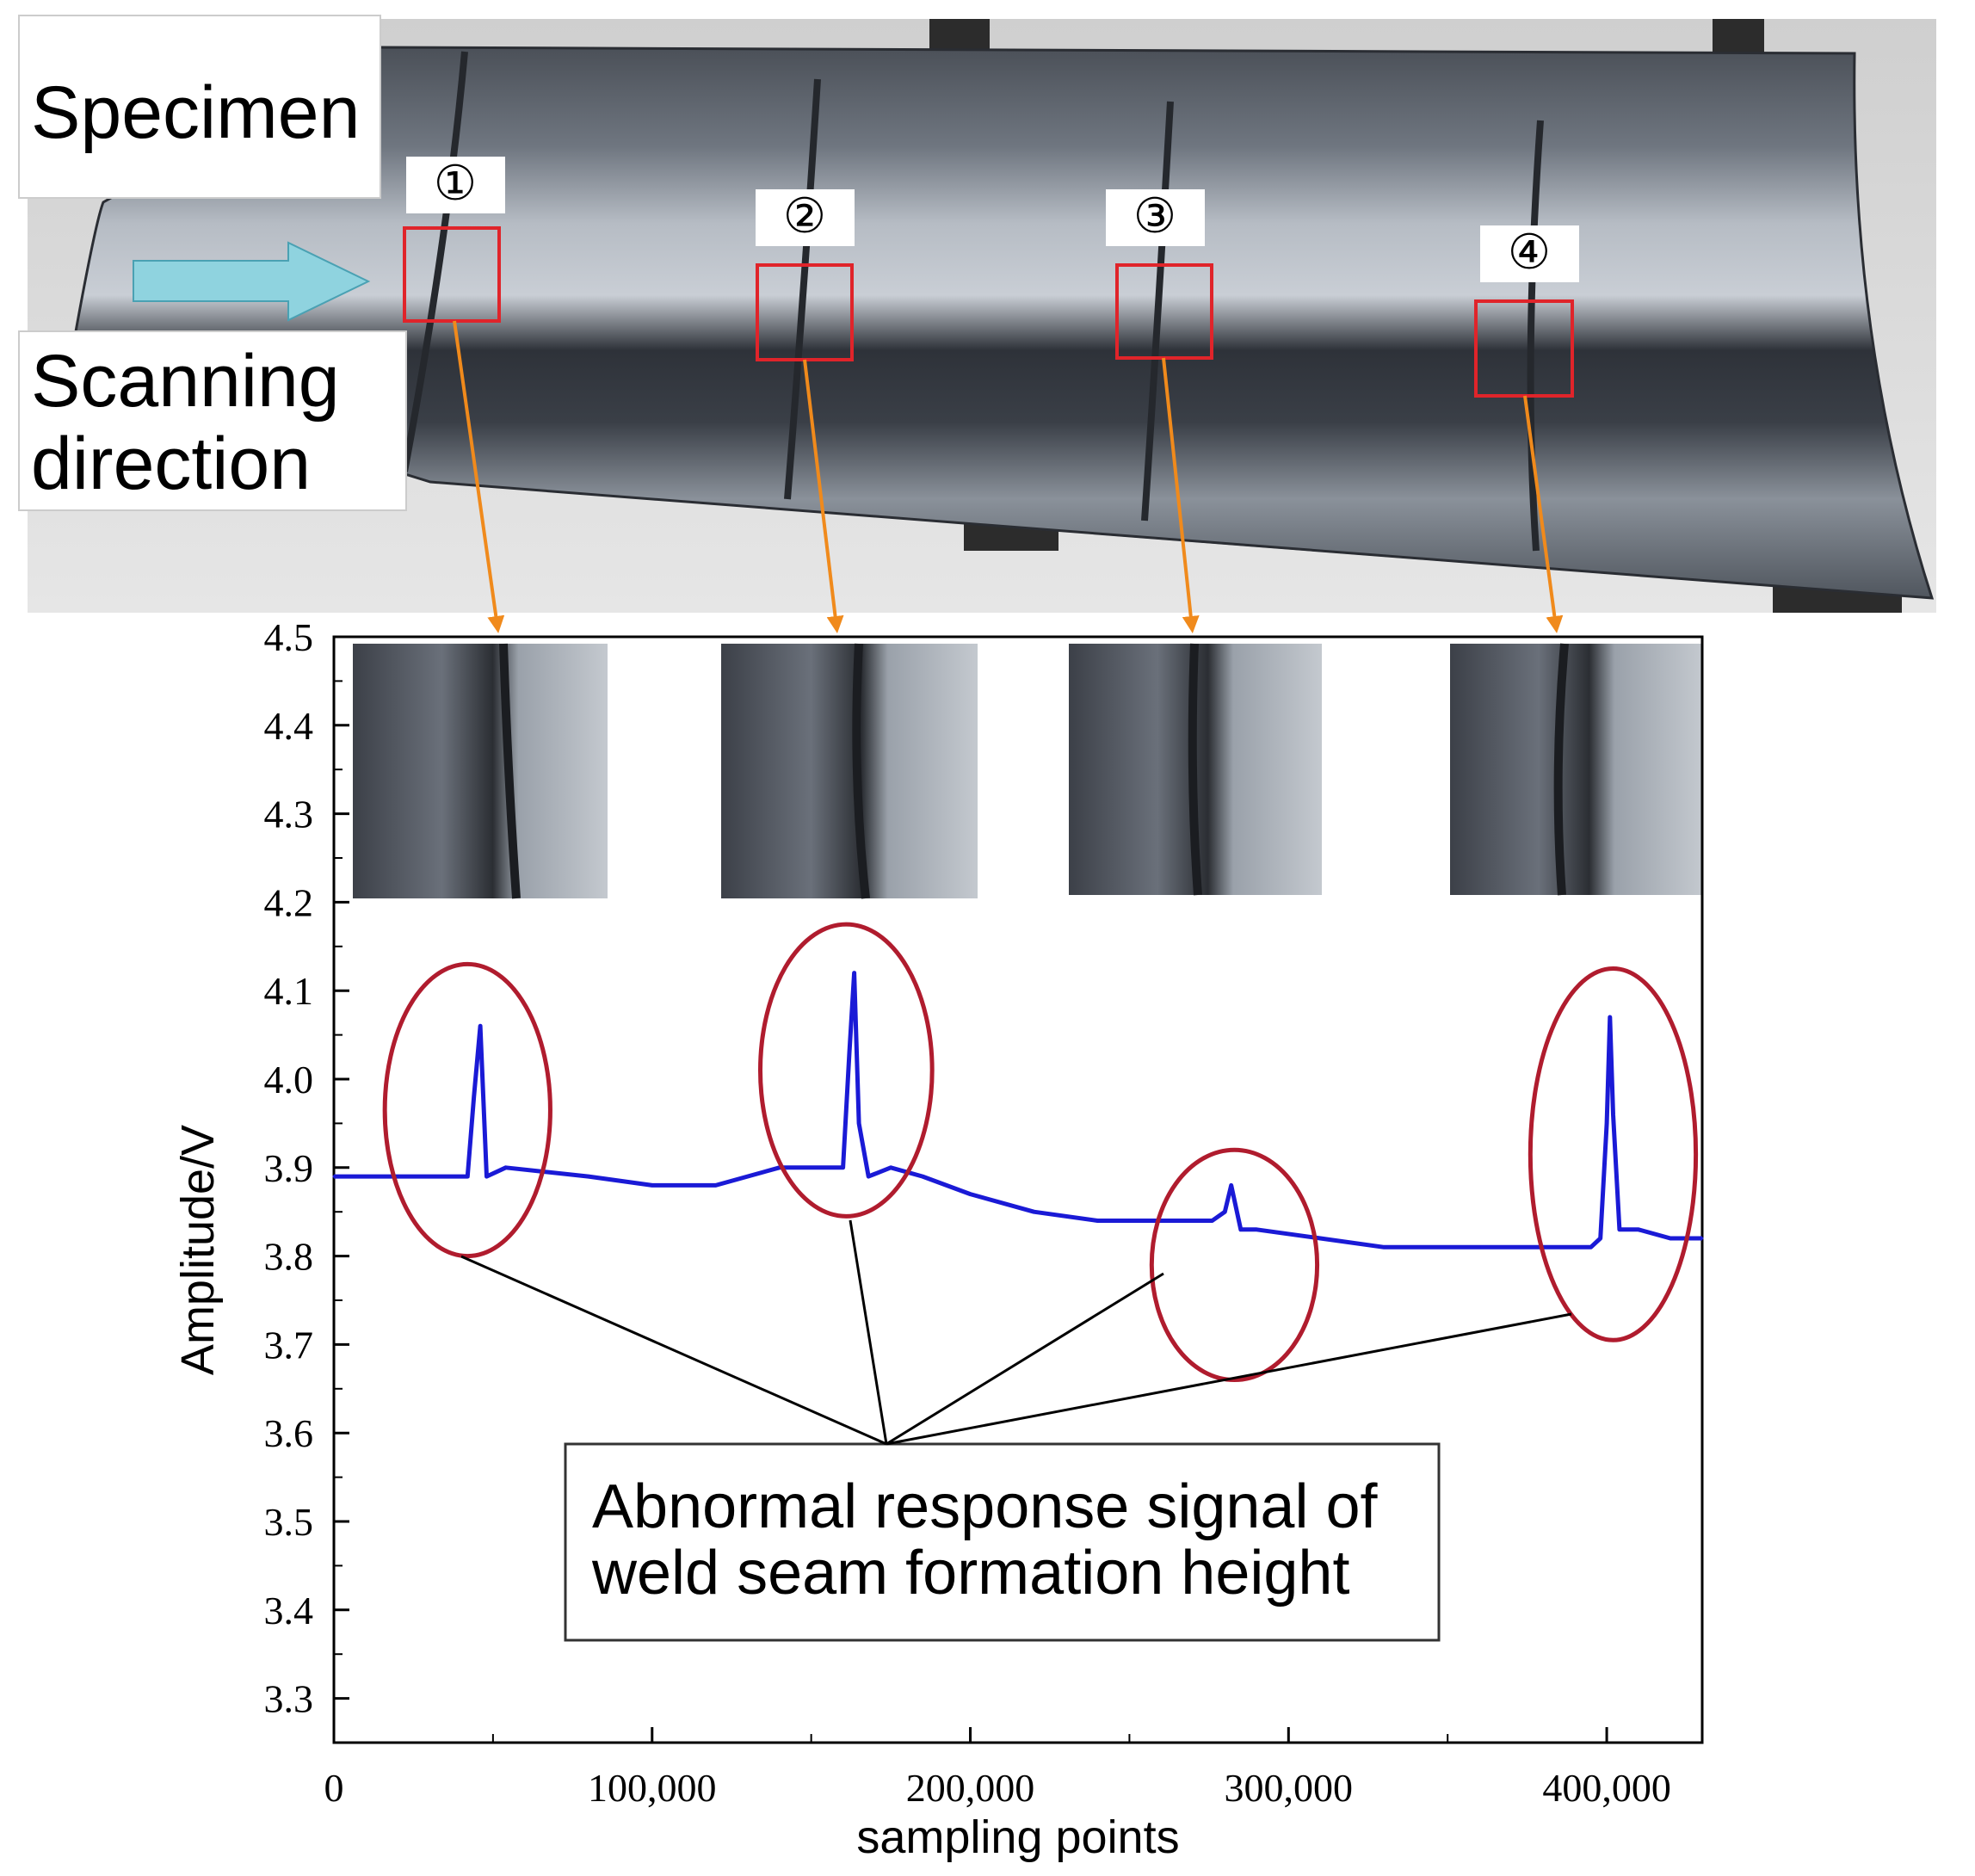  What do you see at coordinates (289, 1080) in the screenshot?
I see `y-tick-label: 4.0` at bounding box center [289, 1080].